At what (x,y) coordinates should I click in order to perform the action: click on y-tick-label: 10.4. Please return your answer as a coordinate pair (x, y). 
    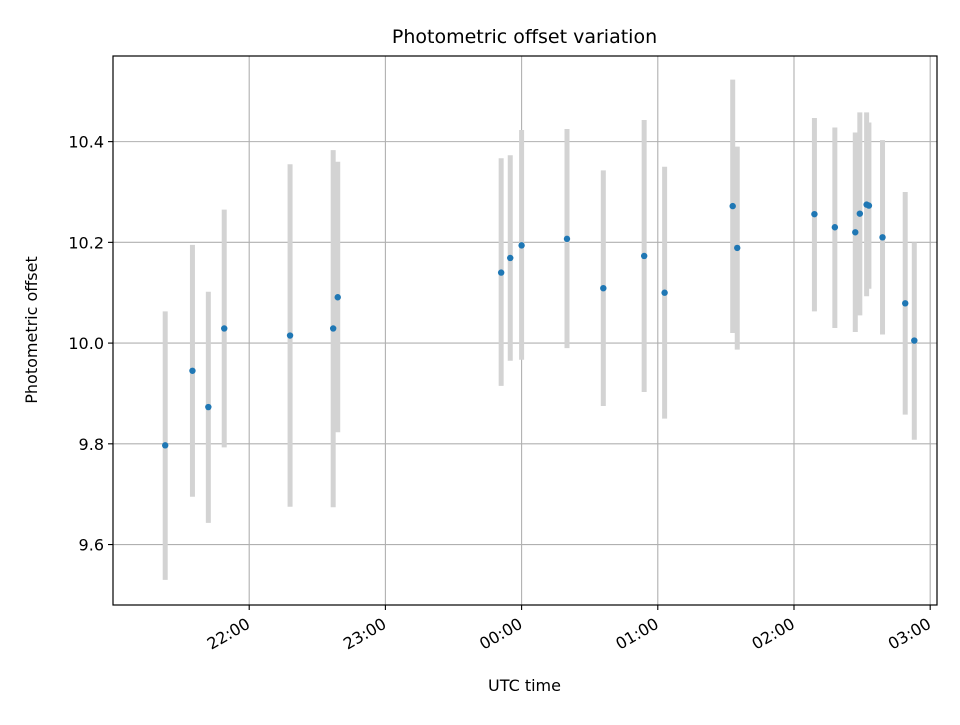
    Looking at the image, I should click on (86, 142).